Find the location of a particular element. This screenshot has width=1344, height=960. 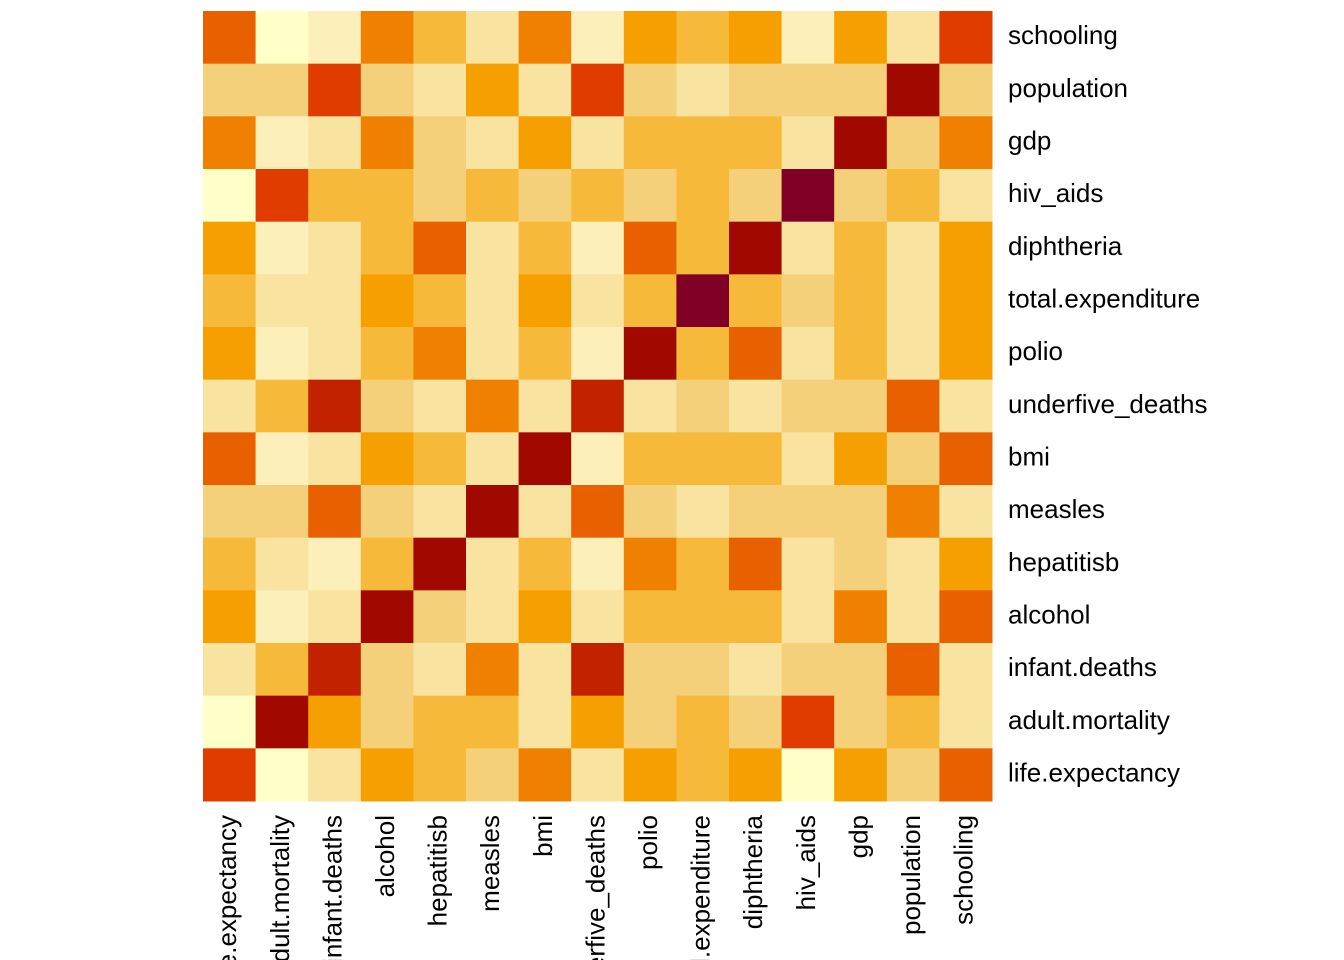

row-label: measles is located at coordinates (1056, 509).